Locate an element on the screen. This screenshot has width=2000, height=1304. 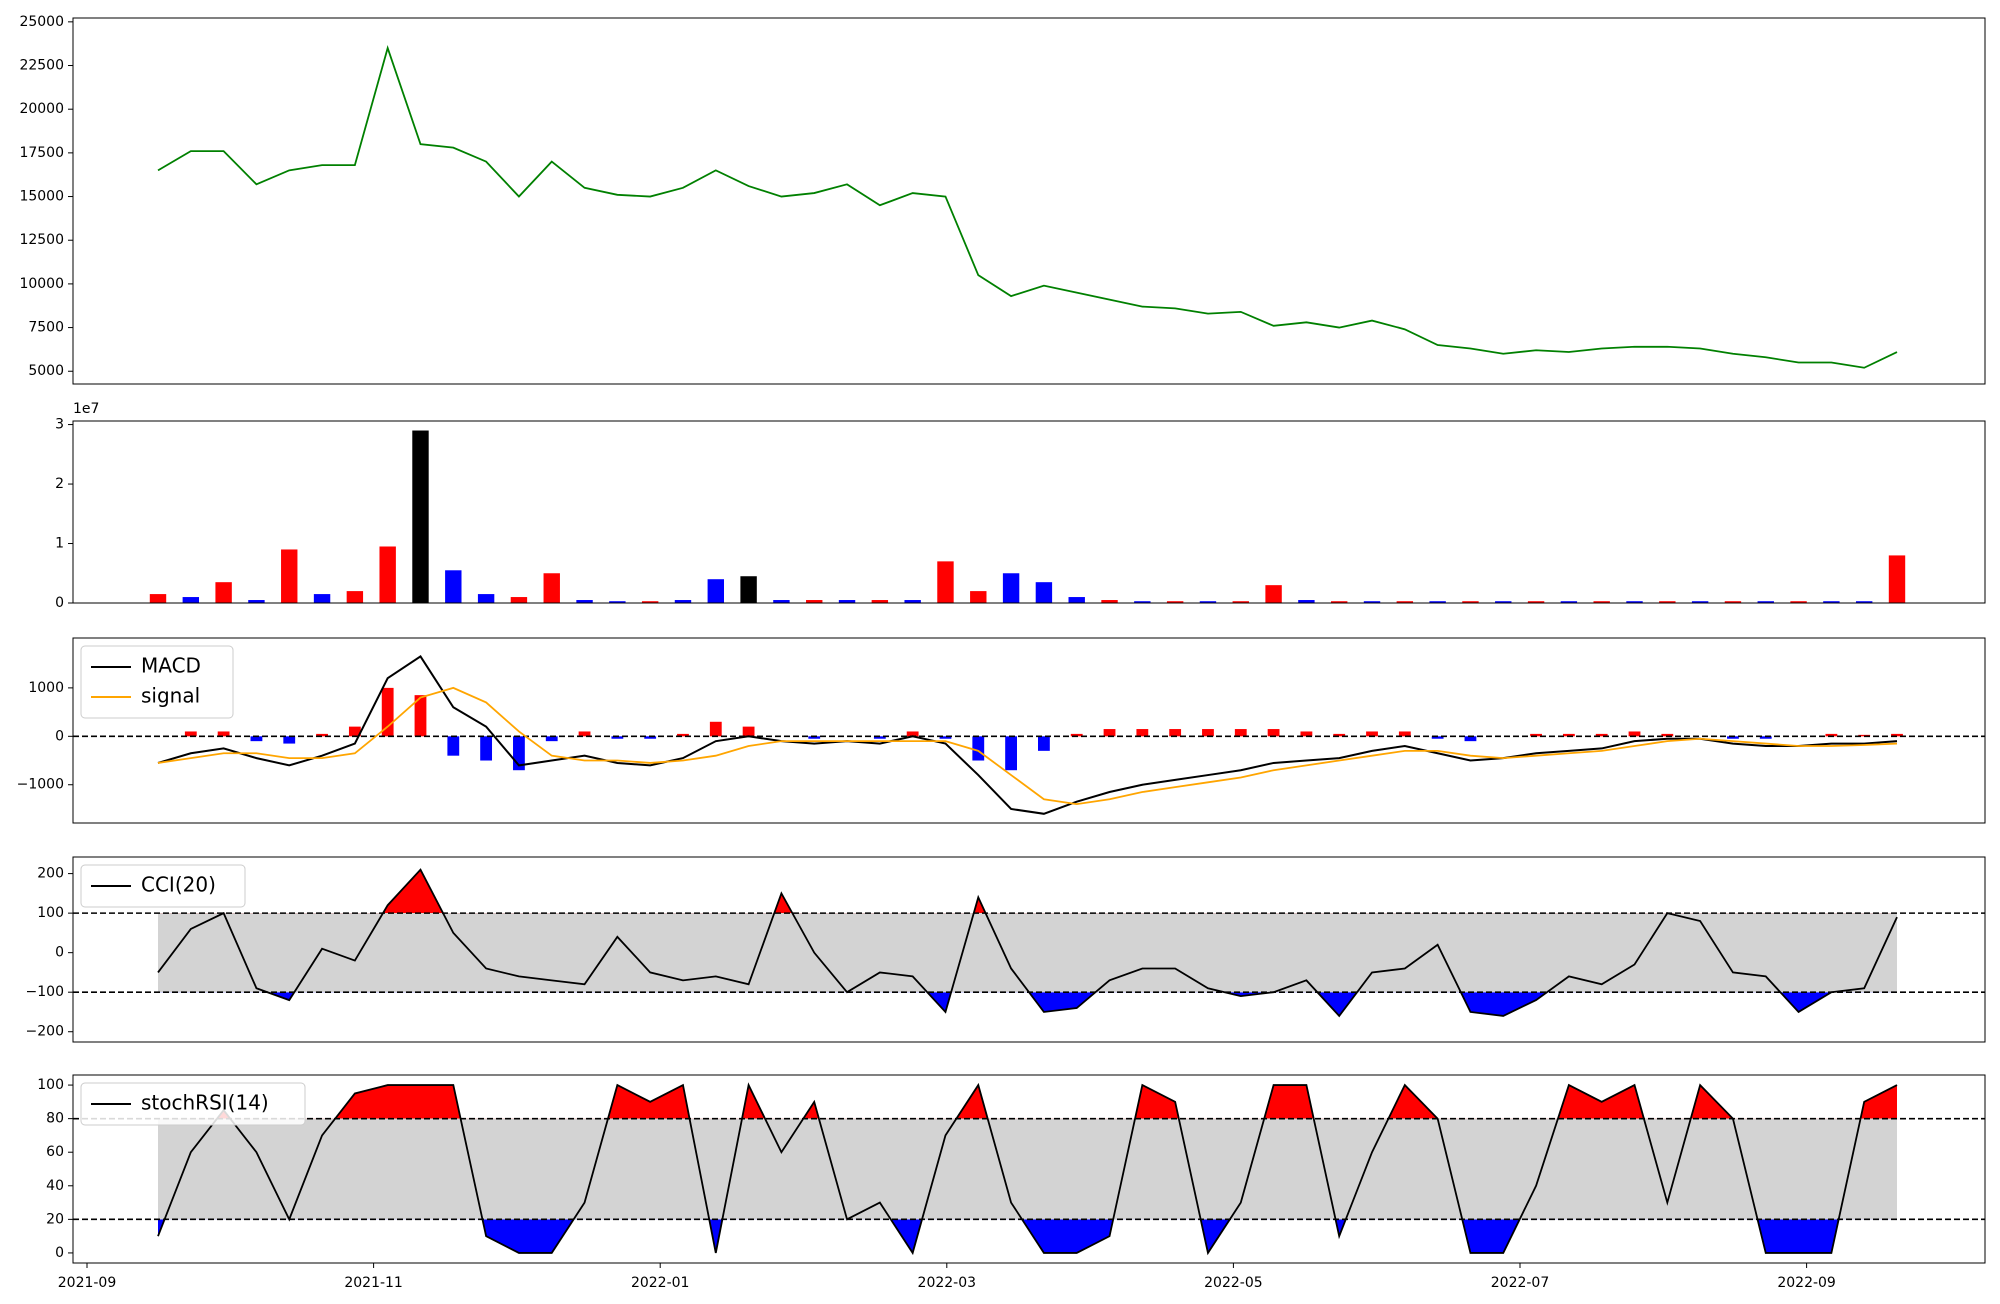
y-tick-label: 10000 is located at coordinates (41, 284).